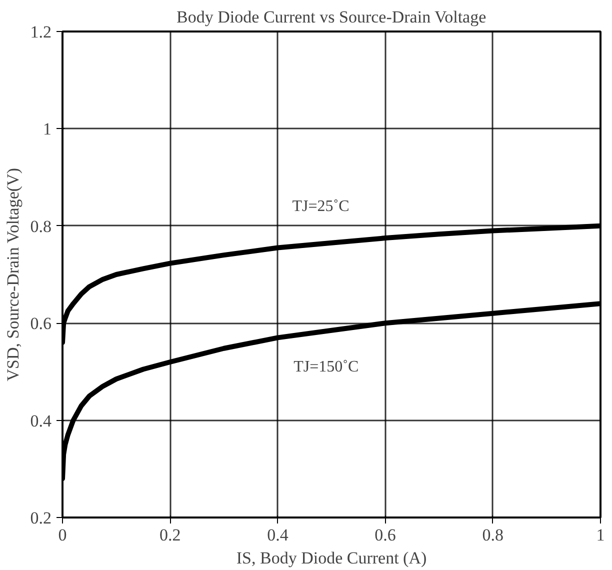 The width and height of the screenshot is (612, 570). What do you see at coordinates (331, 17) in the screenshot?
I see `chart-title: Body Diode Current vs Source-Drain Voltage` at bounding box center [331, 17].